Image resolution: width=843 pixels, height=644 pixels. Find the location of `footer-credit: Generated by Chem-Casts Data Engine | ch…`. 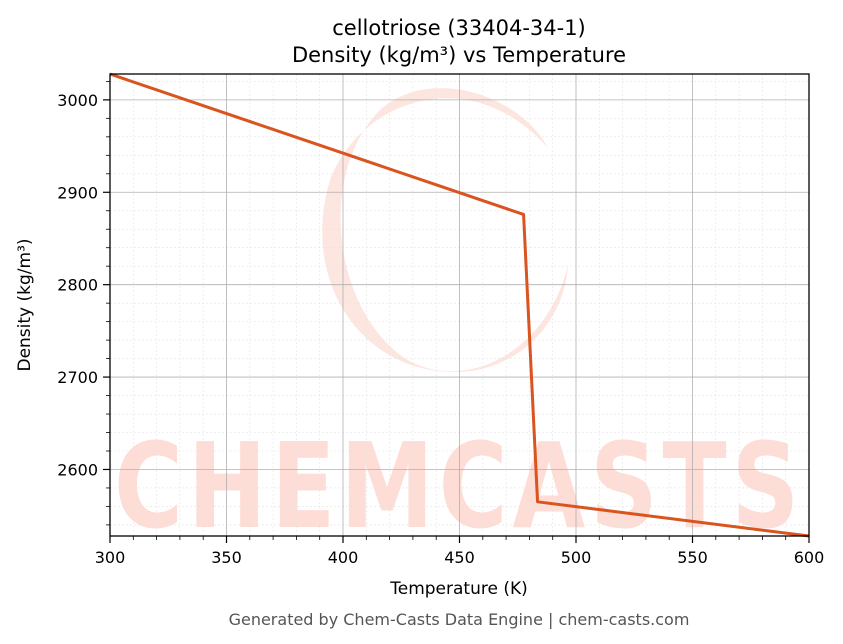

footer-credit: Generated by Chem-Casts Data Engine | ch… is located at coordinates (459, 619).